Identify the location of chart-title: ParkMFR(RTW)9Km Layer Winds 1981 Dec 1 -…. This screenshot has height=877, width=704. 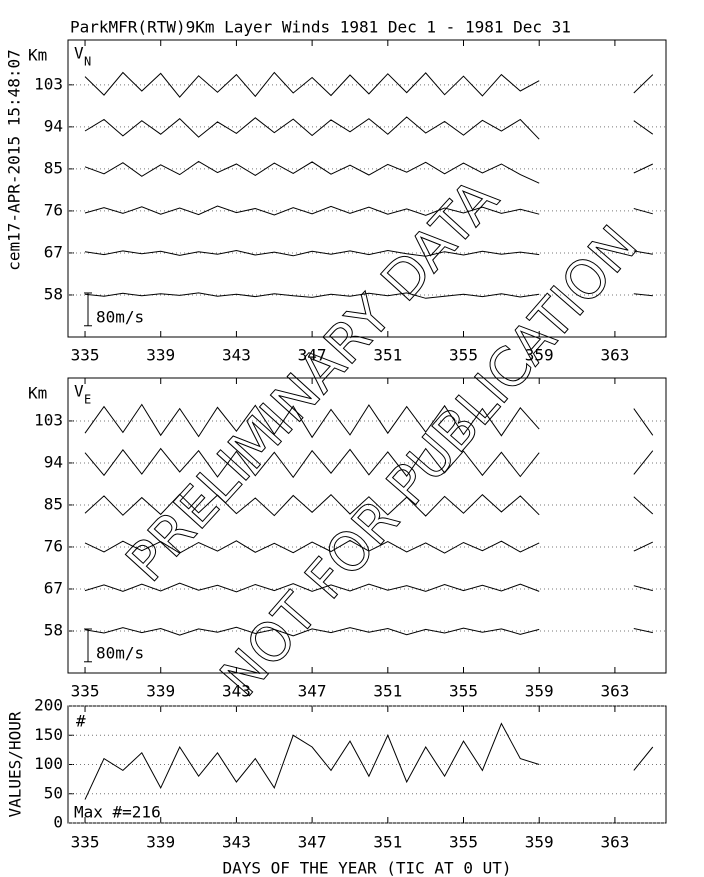
(320, 27).